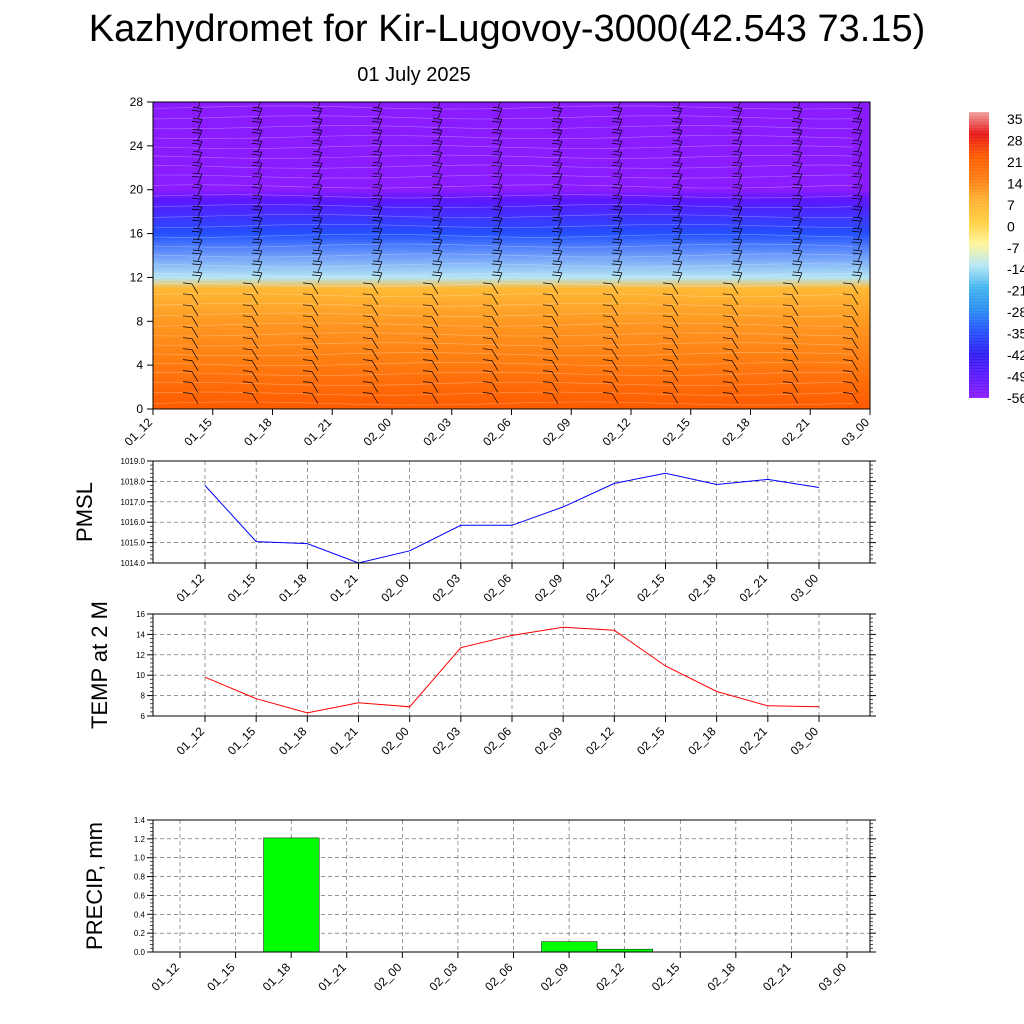  Describe the element at coordinates (137, 277) in the screenshot. I see `y-tick-label: 12` at that location.